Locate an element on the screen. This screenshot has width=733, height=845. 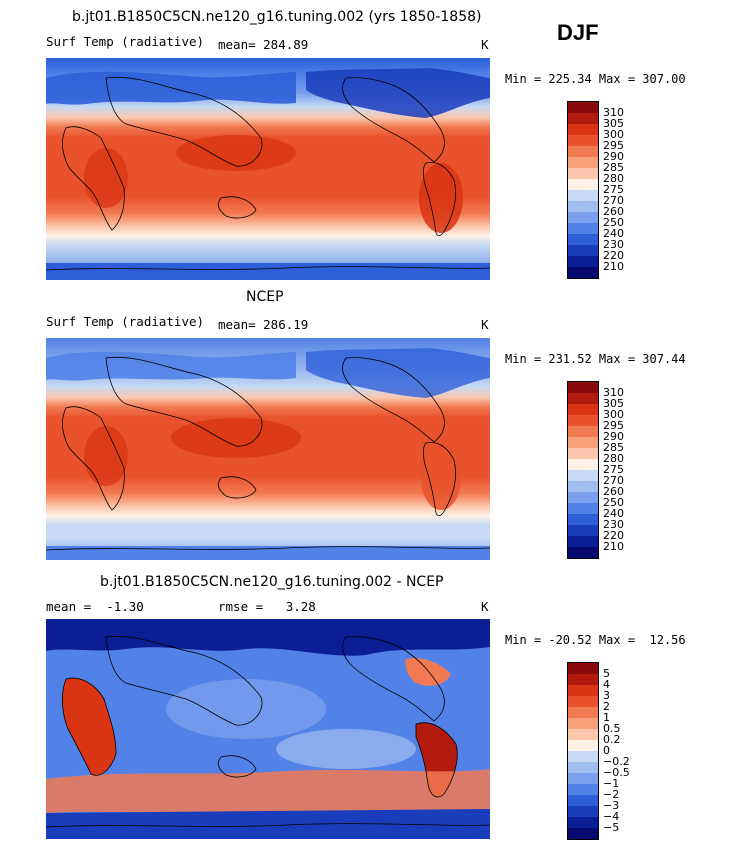
colorbar-tick: 0.2 is located at coordinates (612, 739).